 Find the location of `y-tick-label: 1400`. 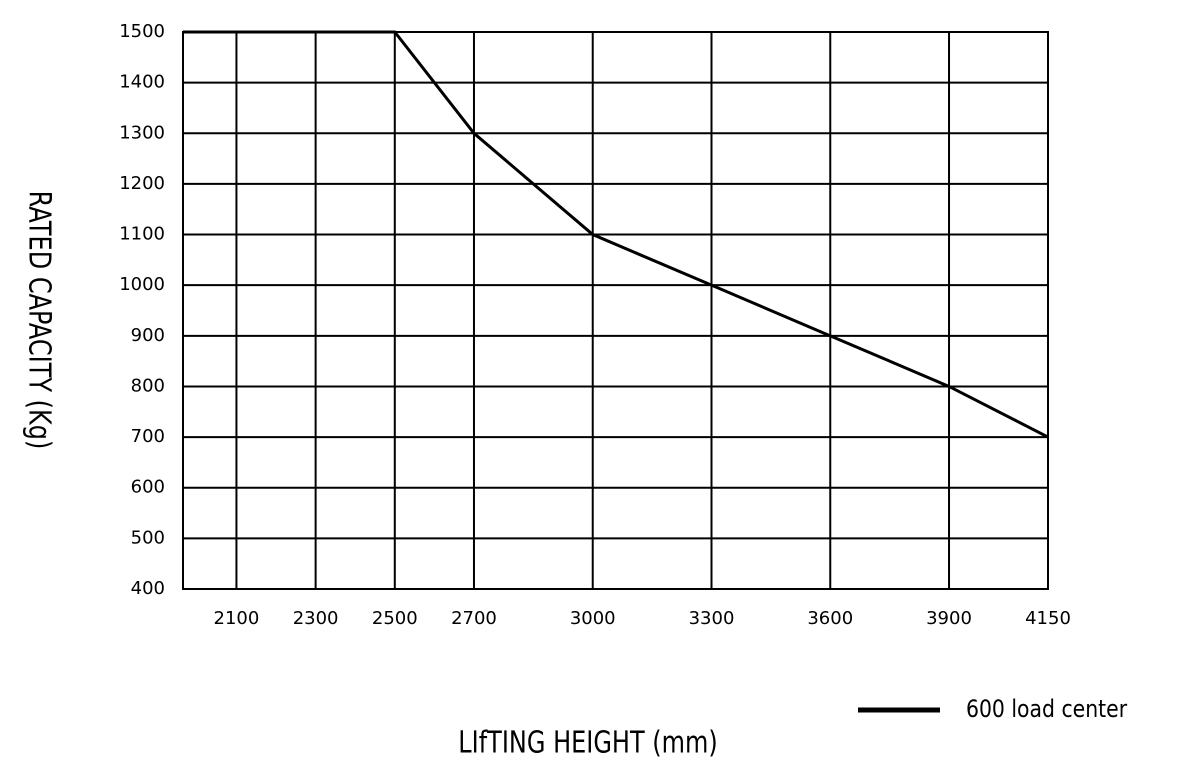

y-tick-label: 1400 is located at coordinates (142, 82).